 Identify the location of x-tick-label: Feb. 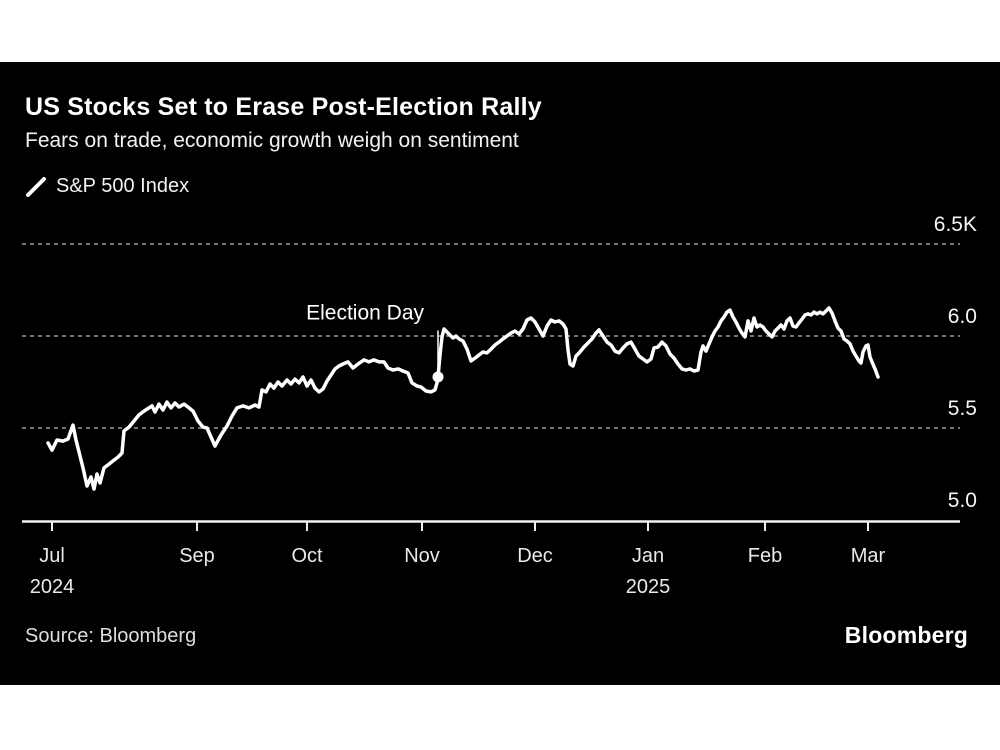
(765, 556).